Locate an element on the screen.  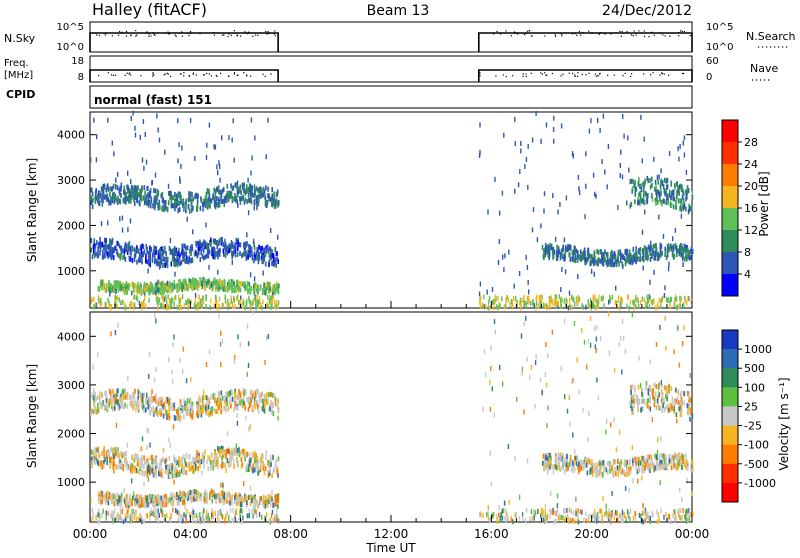
power-ytick-label: 2000 is located at coordinates (71, 225).